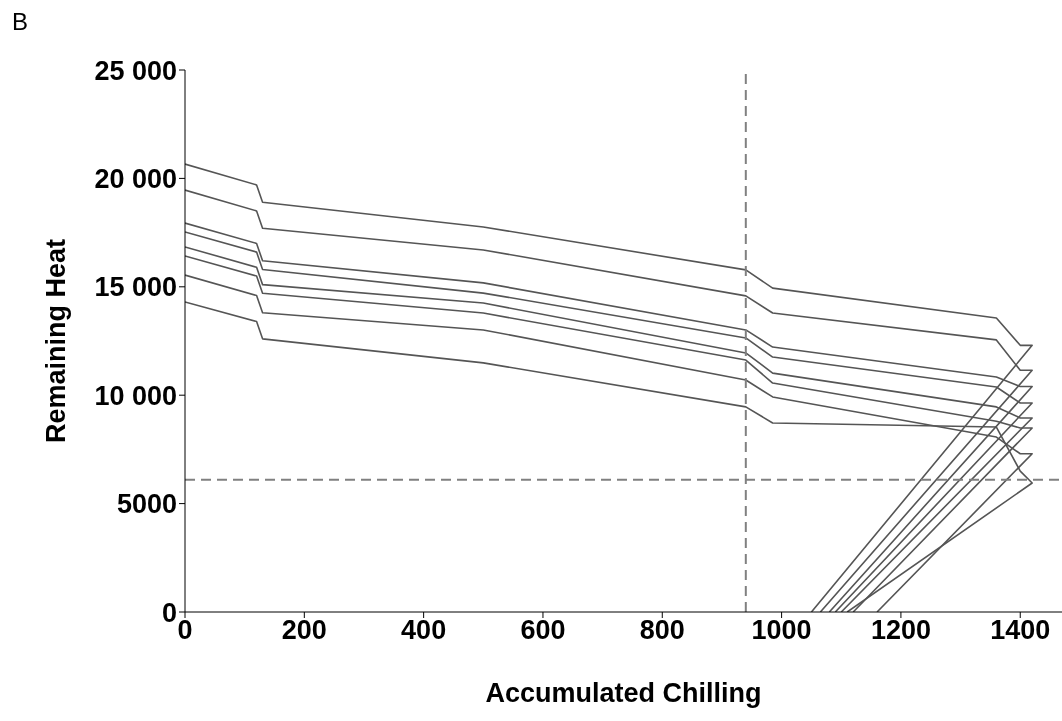 The image size is (1062, 721). What do you see at coordinates (1020, 630) in the screenshot?
I see `x-tick-label: 1400` at bounding box center [1020, 630].